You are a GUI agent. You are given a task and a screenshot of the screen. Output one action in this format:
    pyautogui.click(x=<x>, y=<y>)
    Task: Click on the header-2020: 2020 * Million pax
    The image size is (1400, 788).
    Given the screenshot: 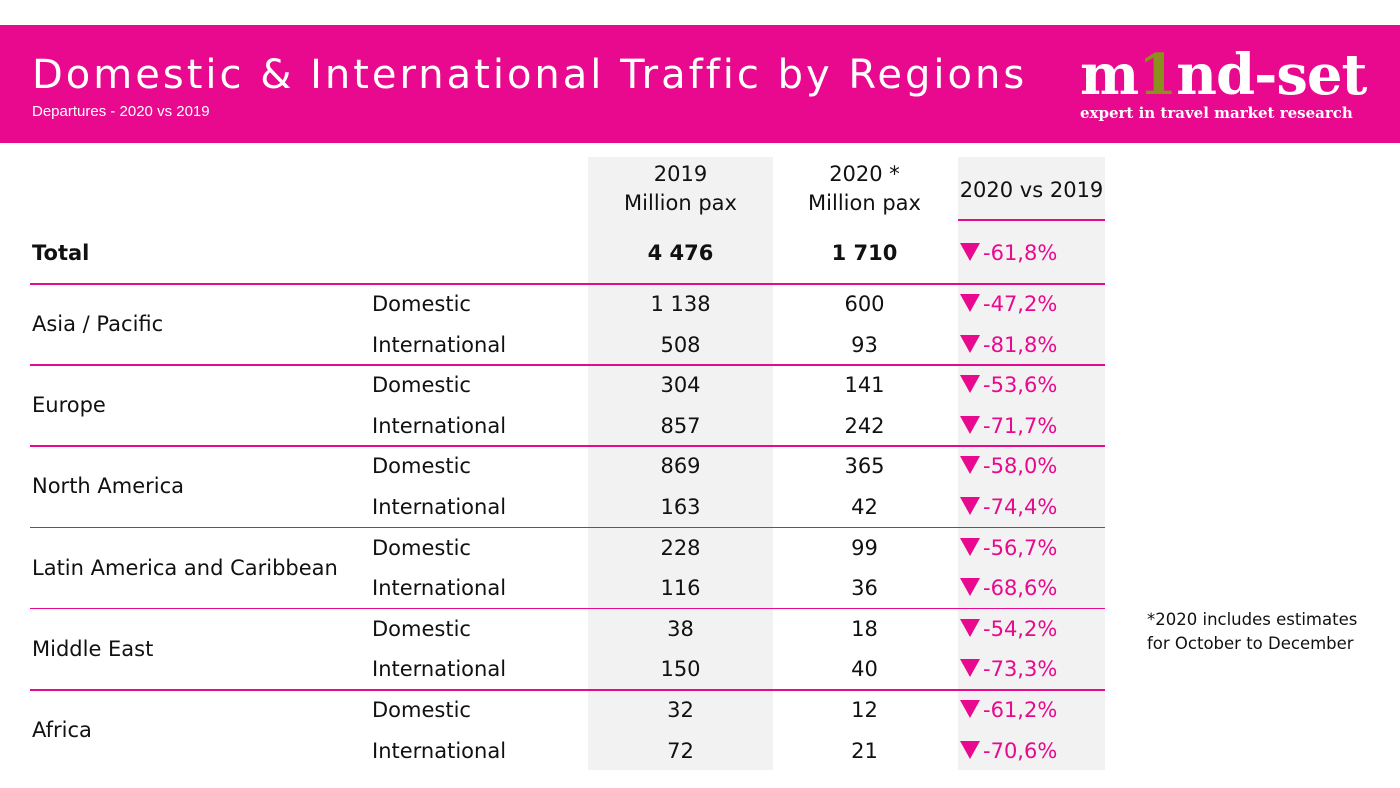 What is the action you would take?
    pyautogui.click(x=864, y=189)
    